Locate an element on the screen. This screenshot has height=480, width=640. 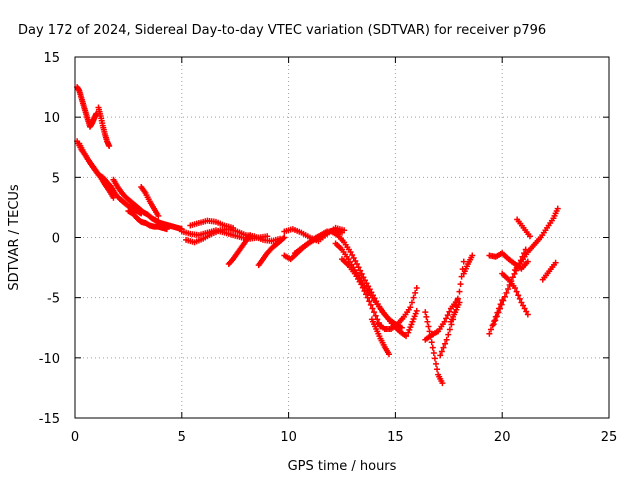
series-arc-e is located at coordinates (147, 204).